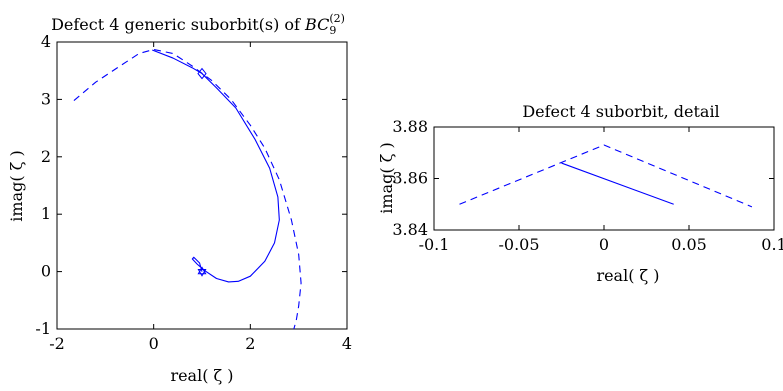  I want to click on main-chart-xlabel: real( ζ ), so click(201, 375).